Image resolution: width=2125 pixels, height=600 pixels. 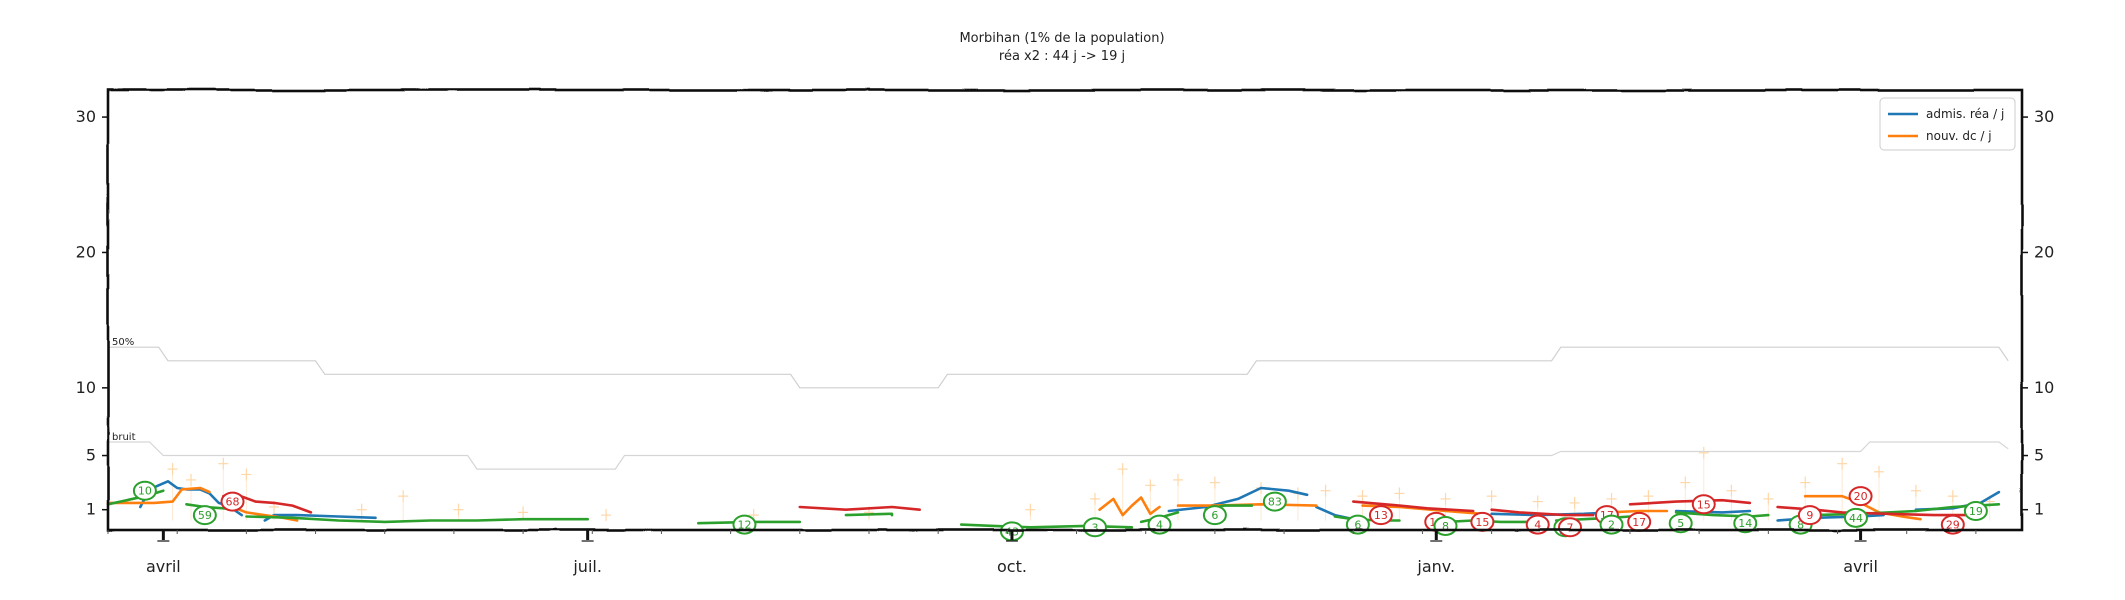 What do you see at coordinates (1062, 56) in the screenshot?
I see `chart-subtitle: réa x2 : 44 j -> 19 j` at bounding box center [1062, 56].